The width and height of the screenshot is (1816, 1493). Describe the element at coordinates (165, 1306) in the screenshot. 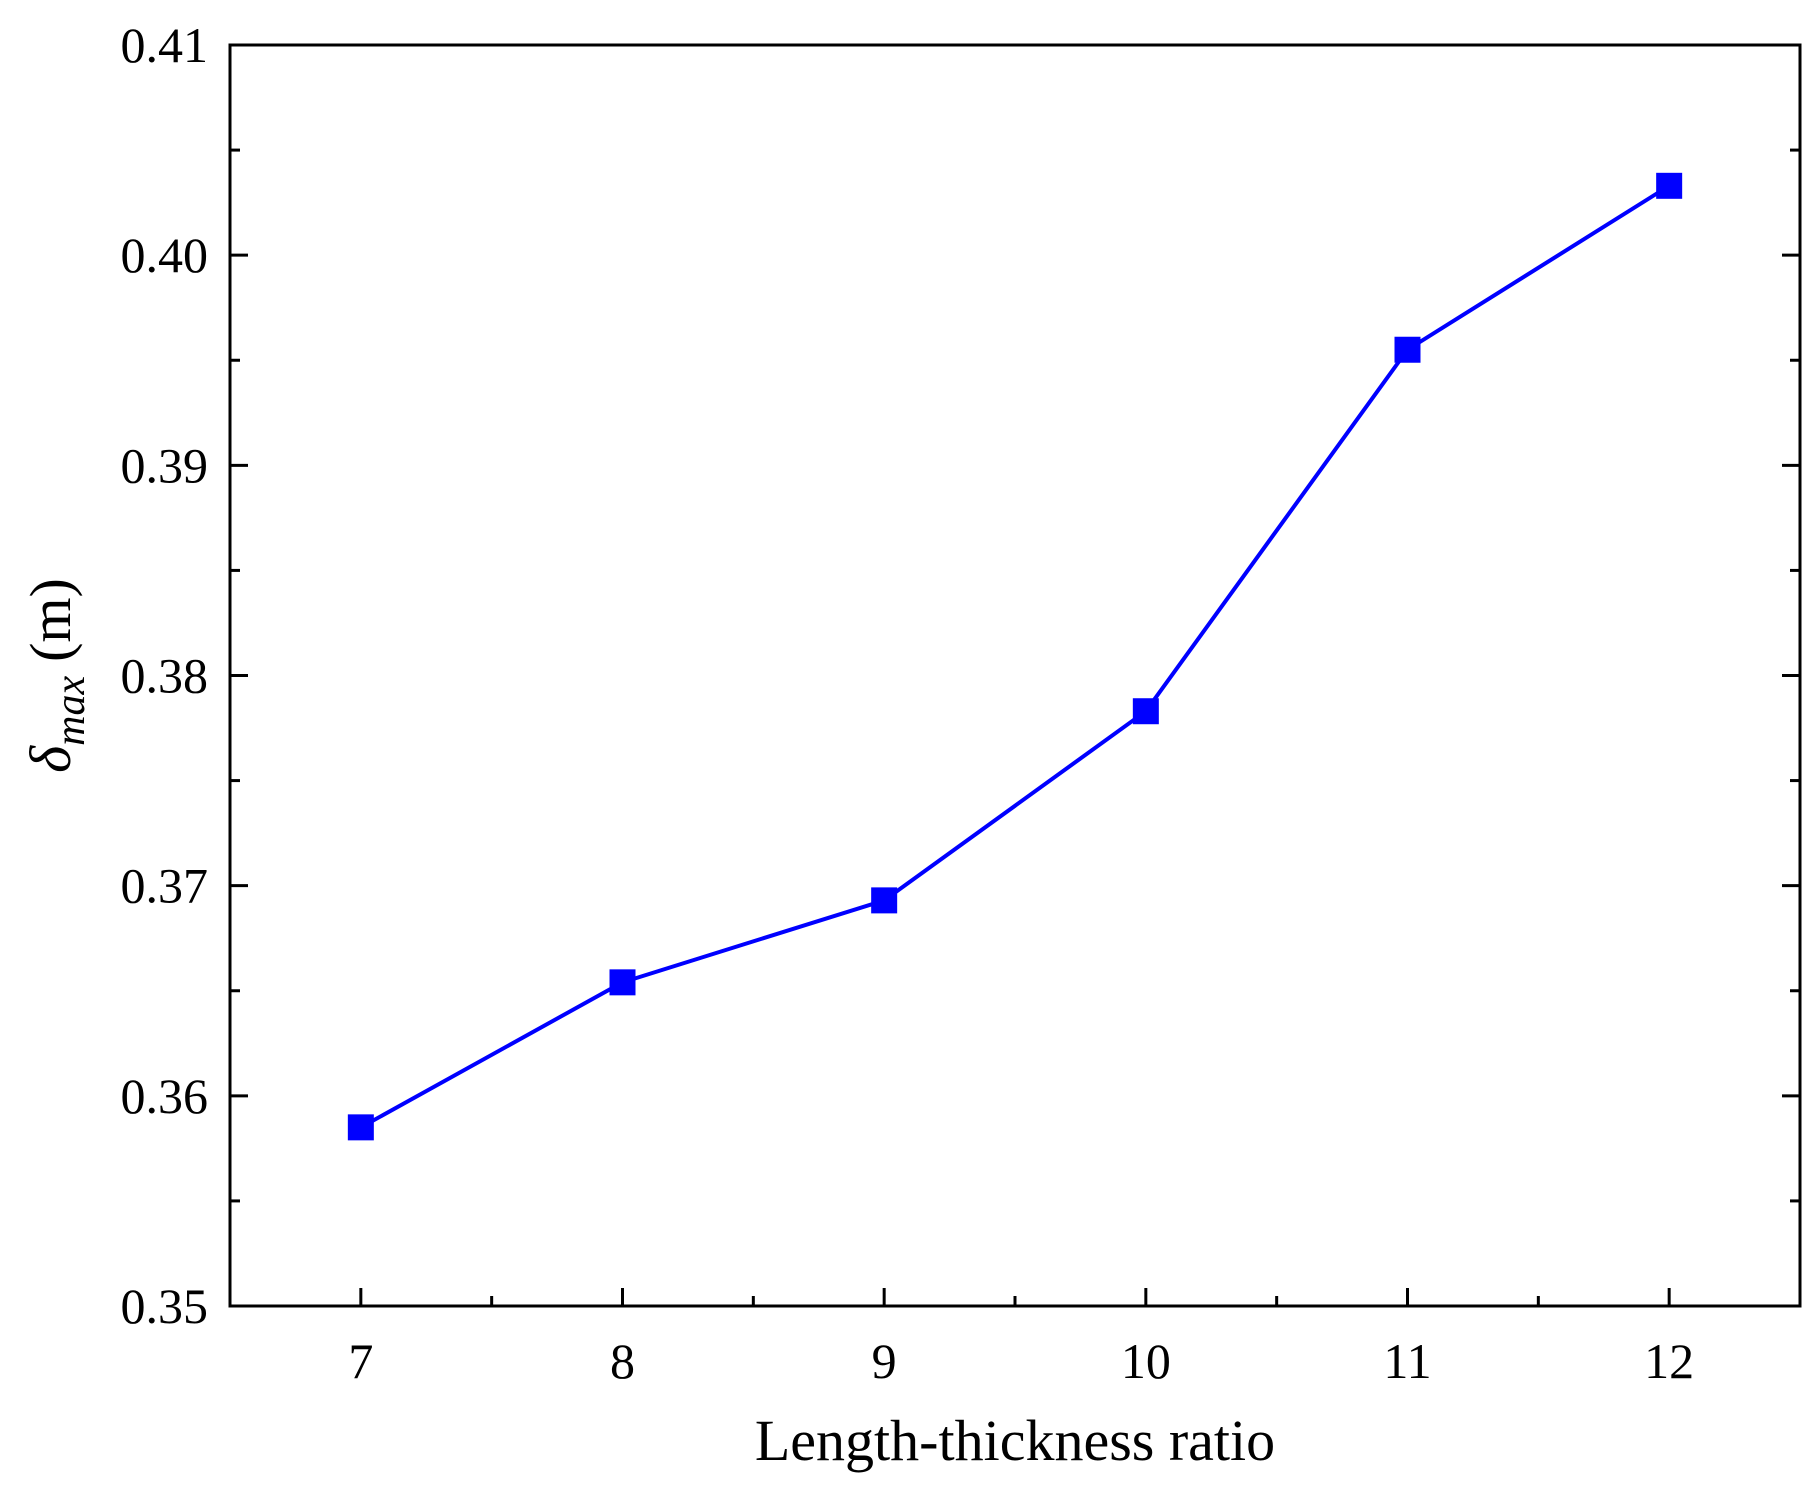

I see `y-tick-label: 0.35` at that location.